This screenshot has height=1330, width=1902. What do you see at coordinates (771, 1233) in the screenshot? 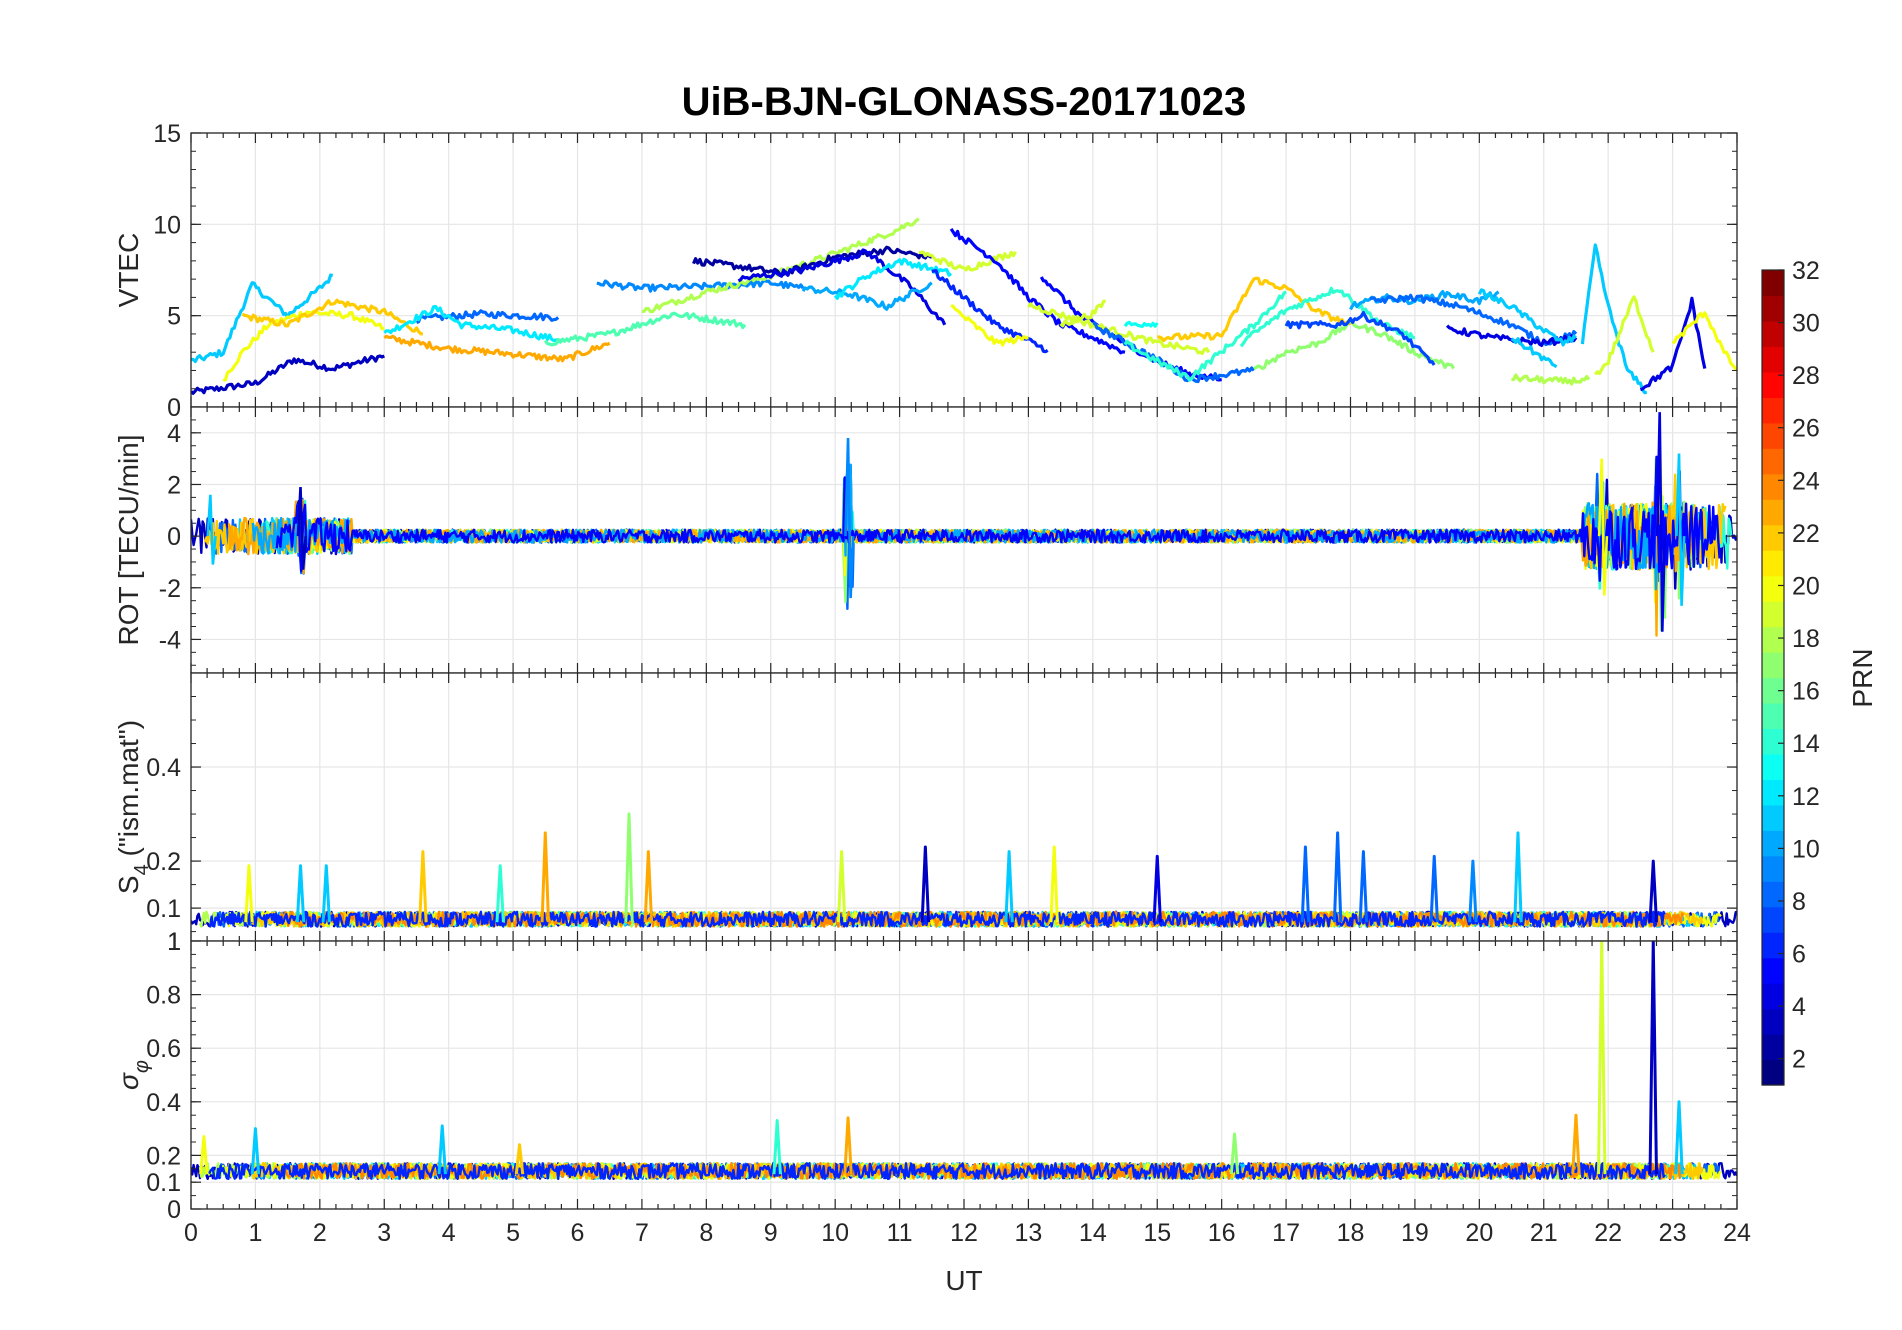
I see `x-tick-label: 9` at bounding box center [771, 1233].